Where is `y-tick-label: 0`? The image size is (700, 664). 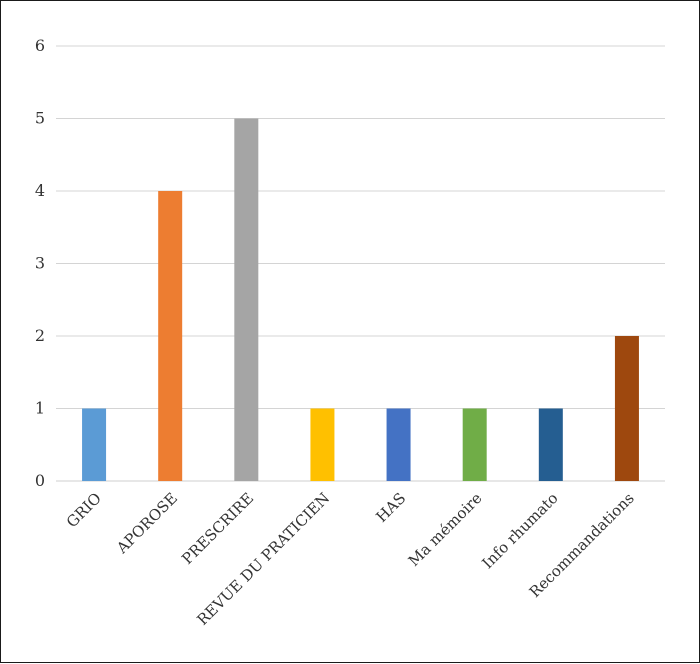 y-tick-label: 0 is located at coordinates (40, 480).